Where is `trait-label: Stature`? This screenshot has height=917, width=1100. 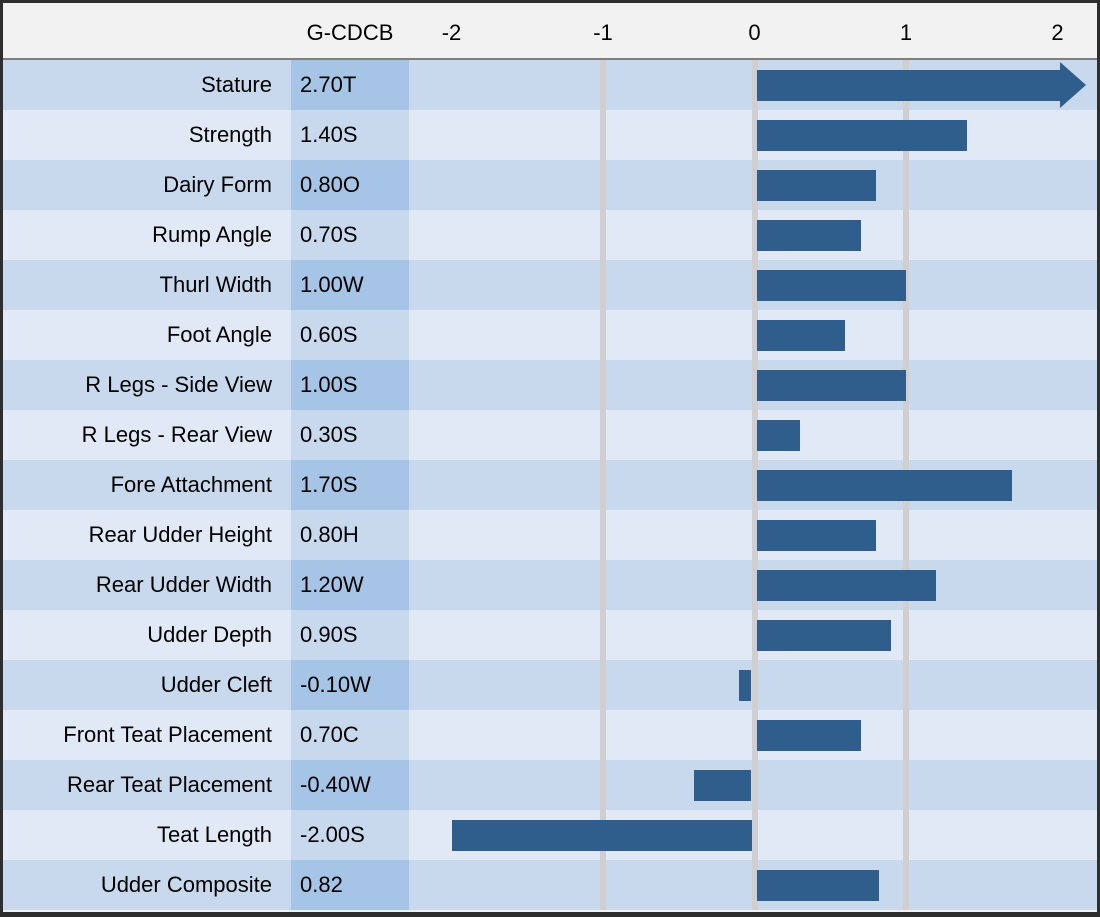 trait-label: Stature is located at coordinates (236, 84).